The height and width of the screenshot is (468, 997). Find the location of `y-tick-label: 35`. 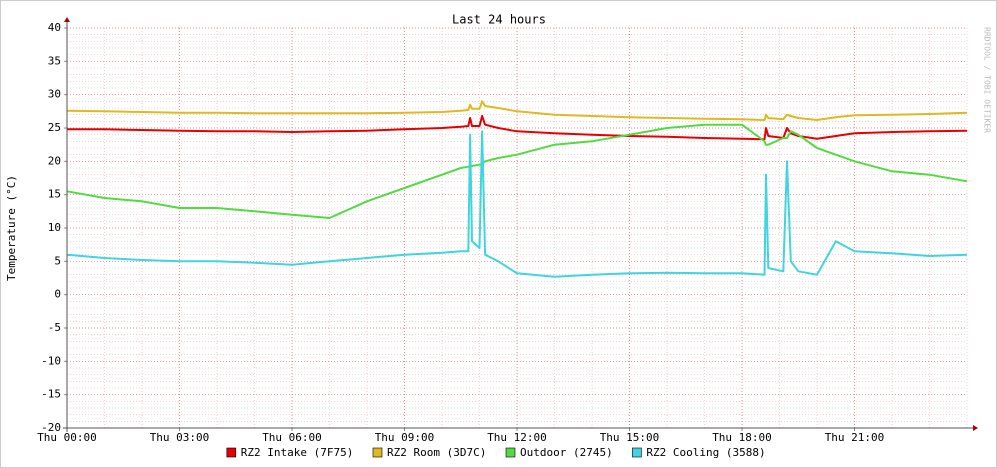

y-tick-label: 35 is located at coordinates (54, 60).